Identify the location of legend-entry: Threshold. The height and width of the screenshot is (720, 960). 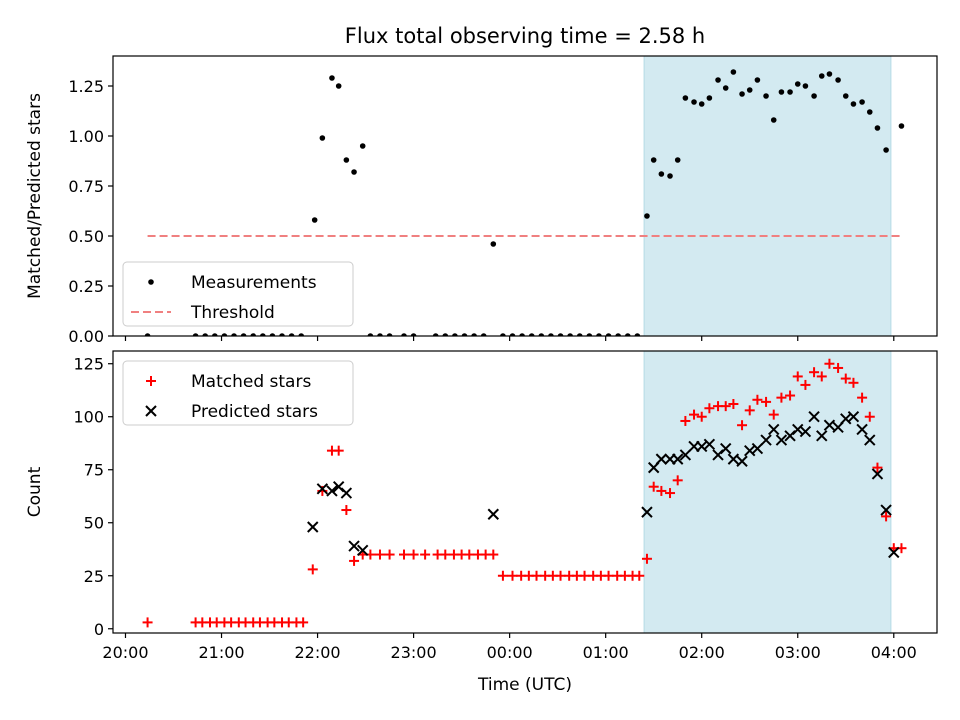
(203, 313).